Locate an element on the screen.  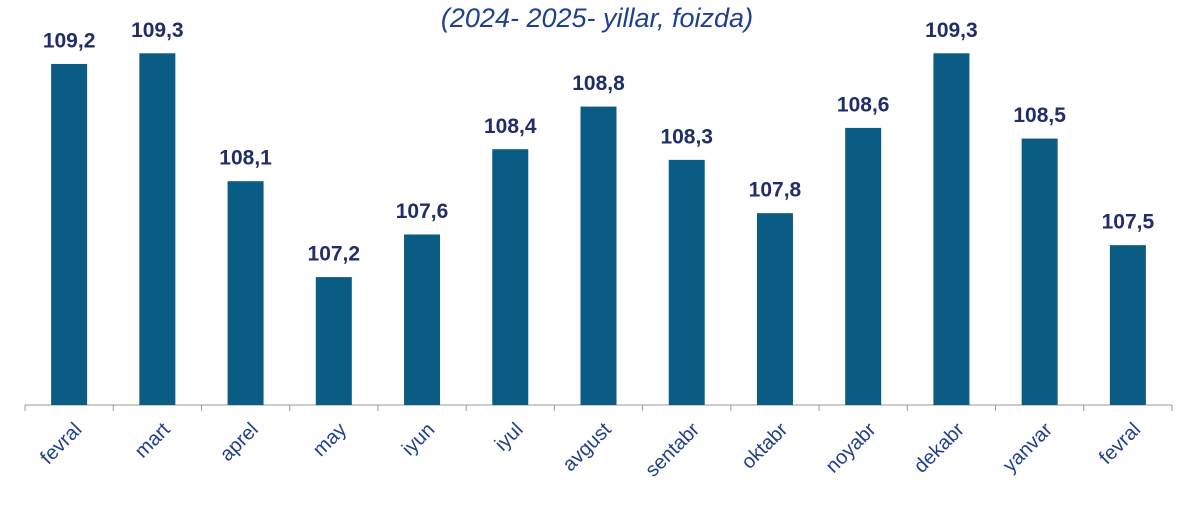
value-label: 108,8 is located at coordinates (598, 83).